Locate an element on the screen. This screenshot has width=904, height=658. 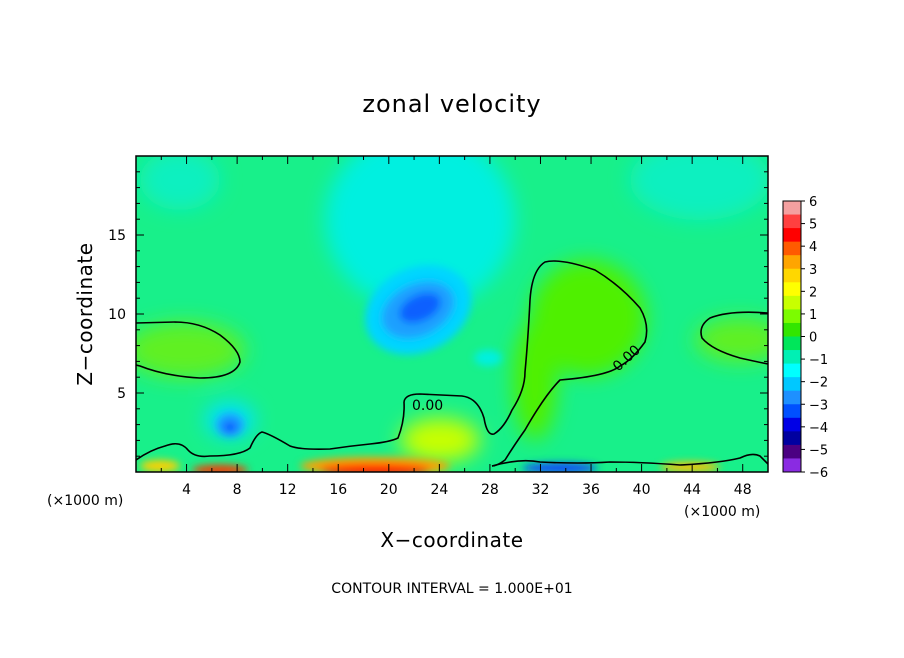
zero-contour-right-lobe is located at coordinates (525, 363).